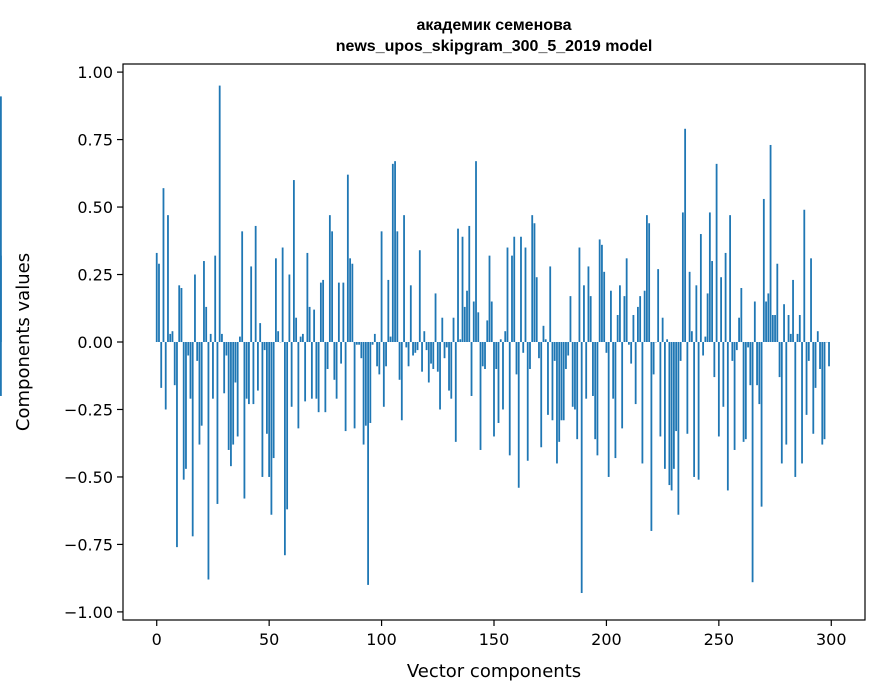 The width and height of the screenshot is (880, 696). Describe the element at coordinates (269, 639) in the screenshot. I see `x-tick-label: 50` at that location.